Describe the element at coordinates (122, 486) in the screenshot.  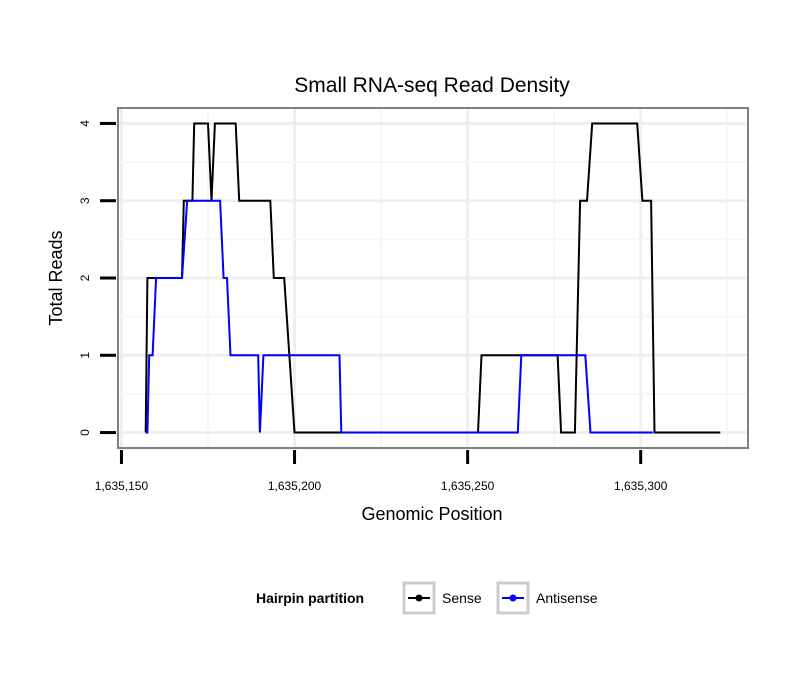
I see `x-tick-label: 1,635,150` at that location.